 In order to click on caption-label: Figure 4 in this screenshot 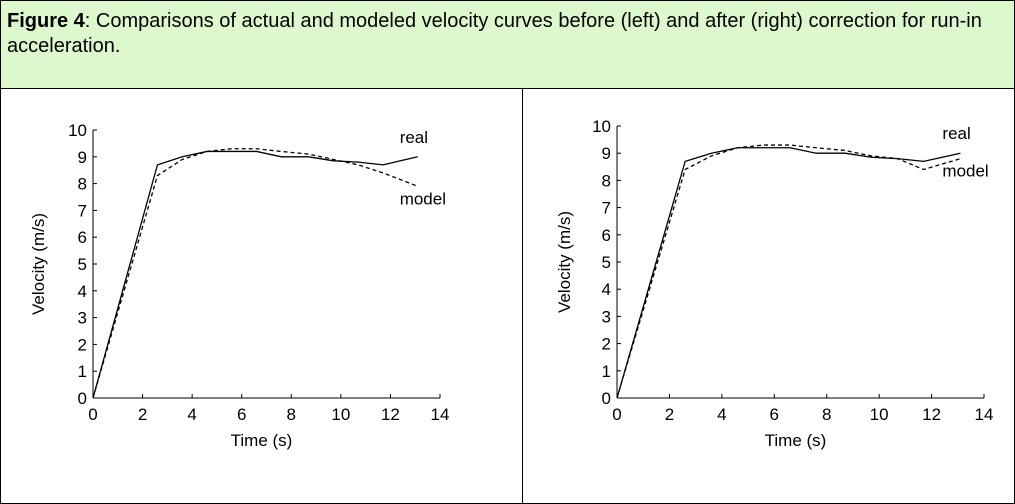, I will do `click(46, 21)`.